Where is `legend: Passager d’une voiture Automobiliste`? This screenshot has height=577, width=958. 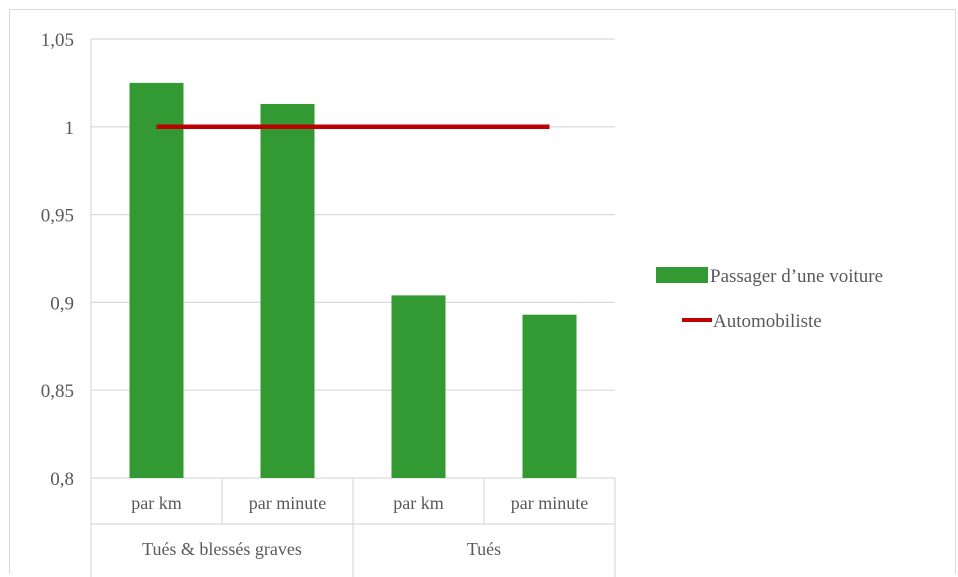
legend: Passager d’une voiture Automobiliste is located at coordinates (769, 299).